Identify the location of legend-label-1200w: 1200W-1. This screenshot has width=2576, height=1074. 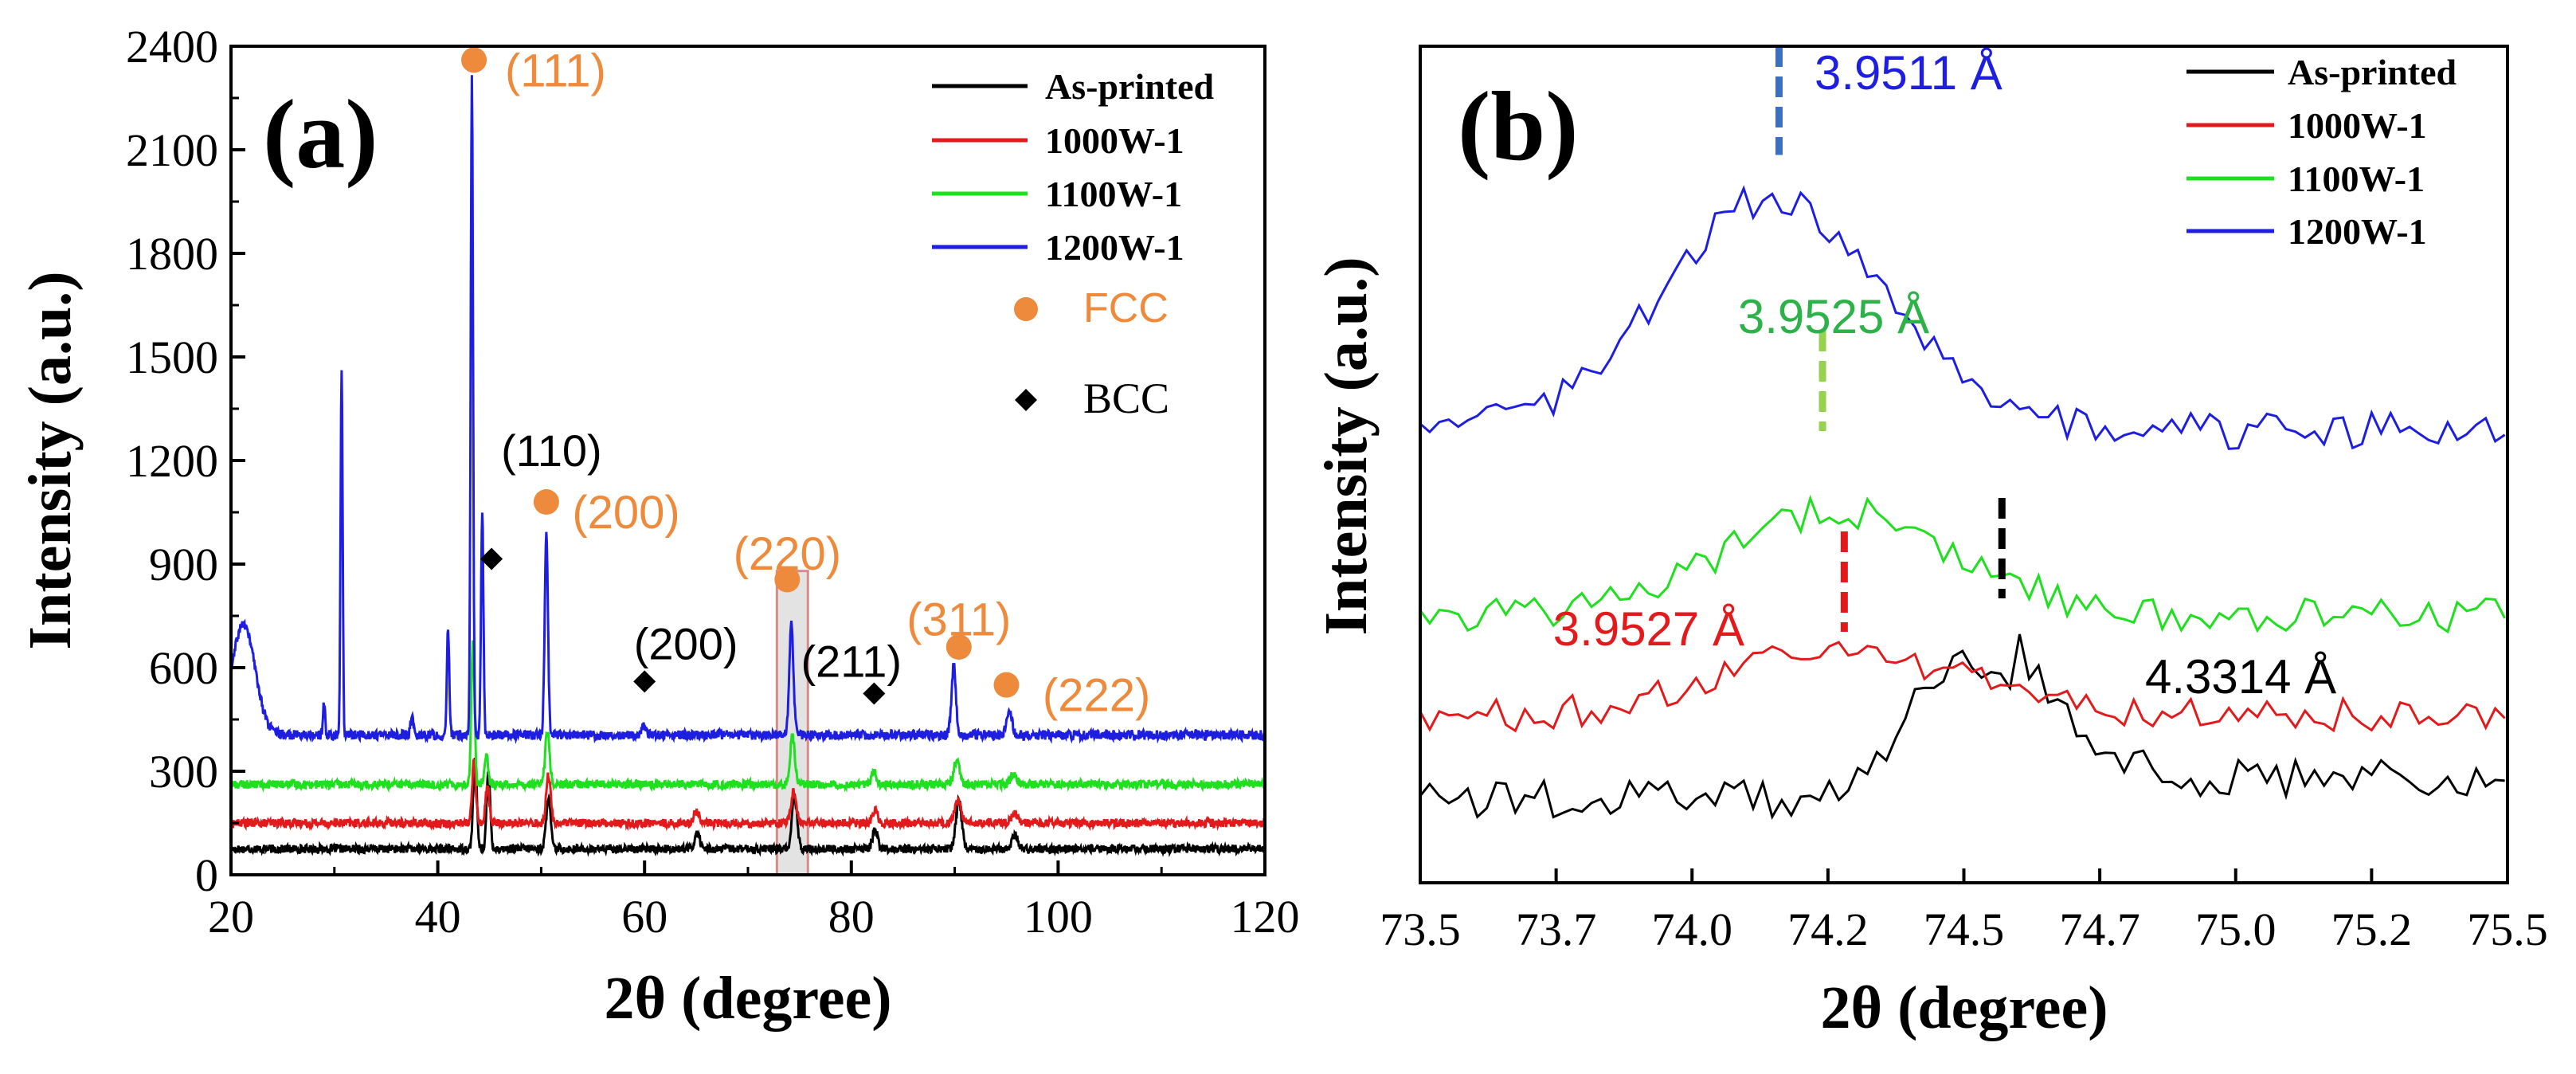
(1114, 247).